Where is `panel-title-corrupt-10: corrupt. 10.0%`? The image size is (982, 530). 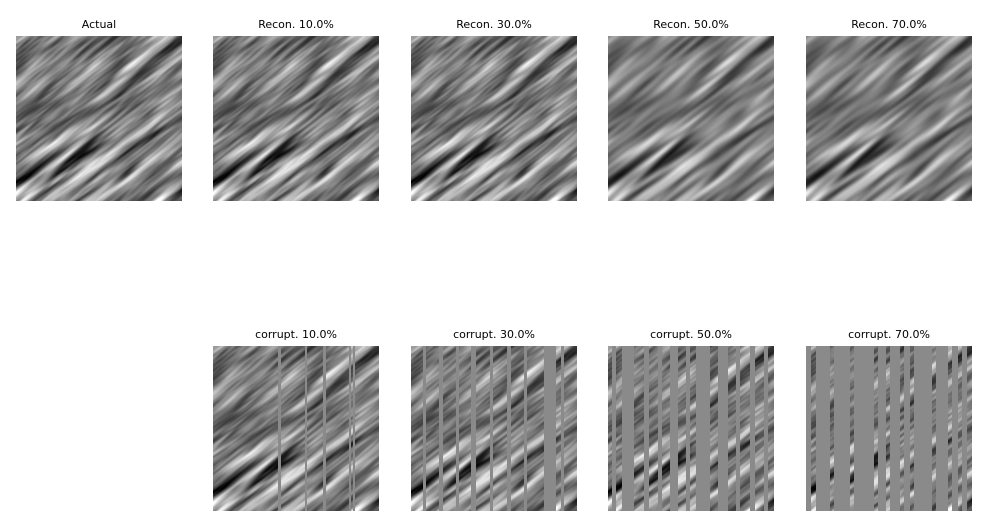 panel-title-corrupt-10: corrupt. 10.0% is located at coordinates (296, 334).